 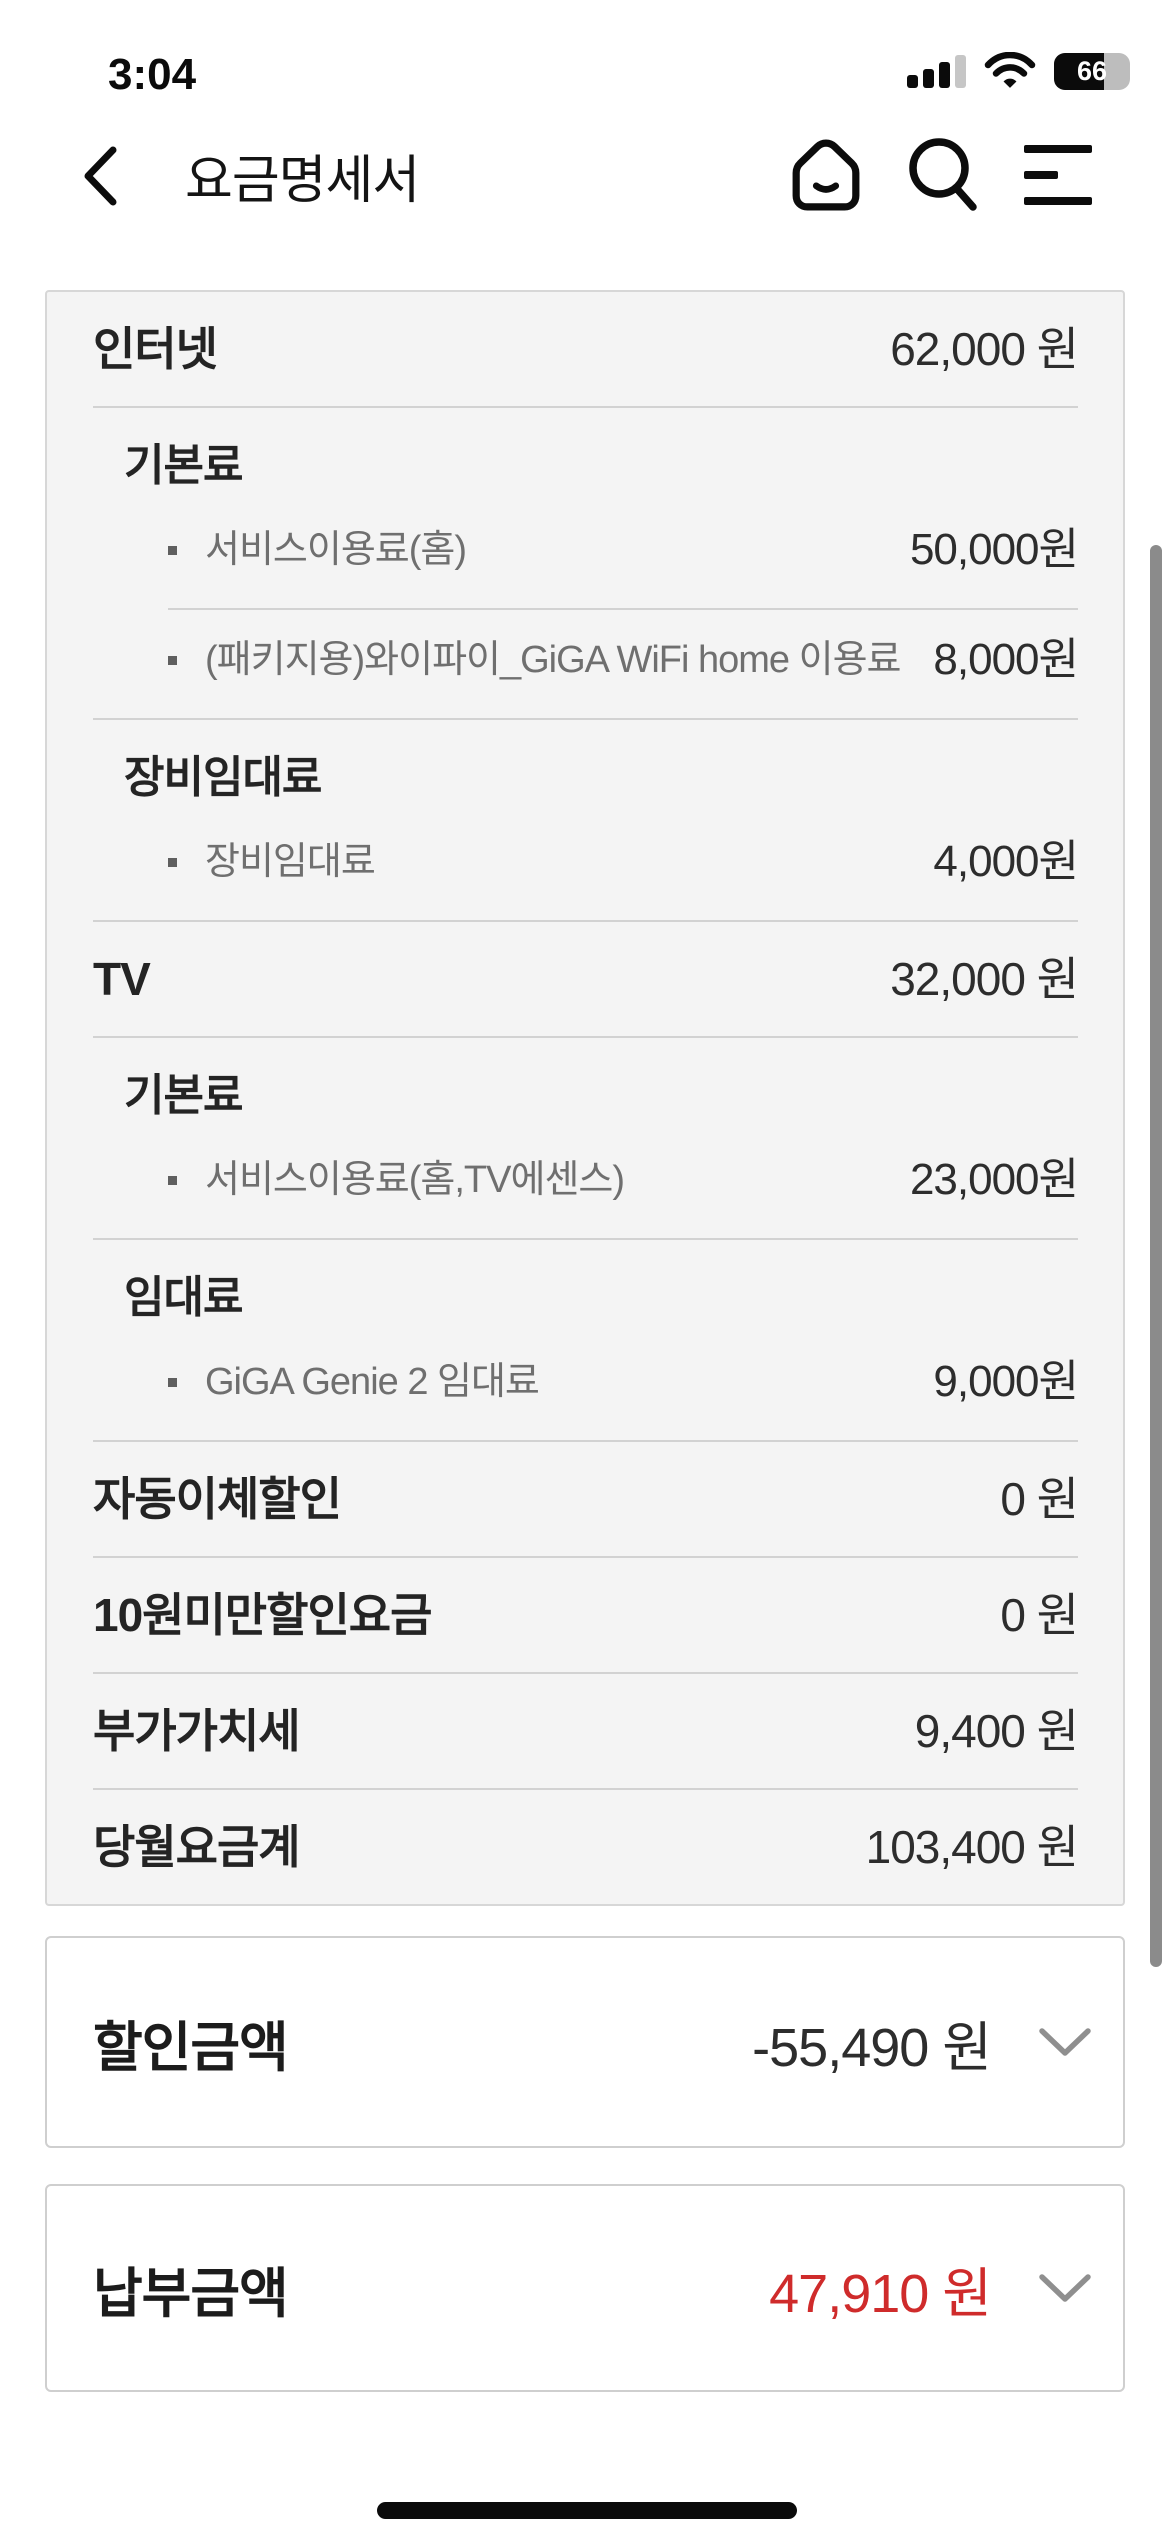 I want to click on bill-subrow: GiGA Genie 2 임대료 9,000원, so click(x=586, y=1386).